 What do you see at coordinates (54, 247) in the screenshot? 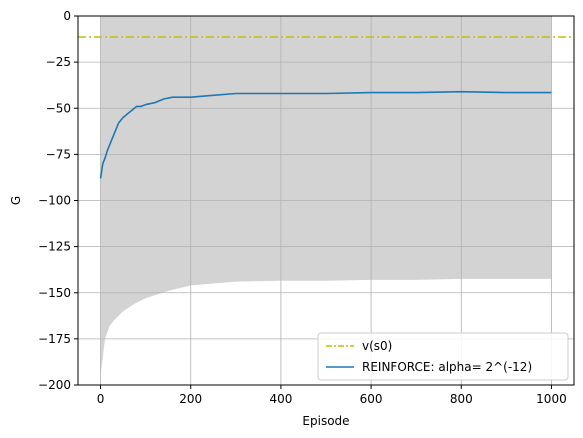
I see `y-tick-label: −125` at bounding box center [54, 247].